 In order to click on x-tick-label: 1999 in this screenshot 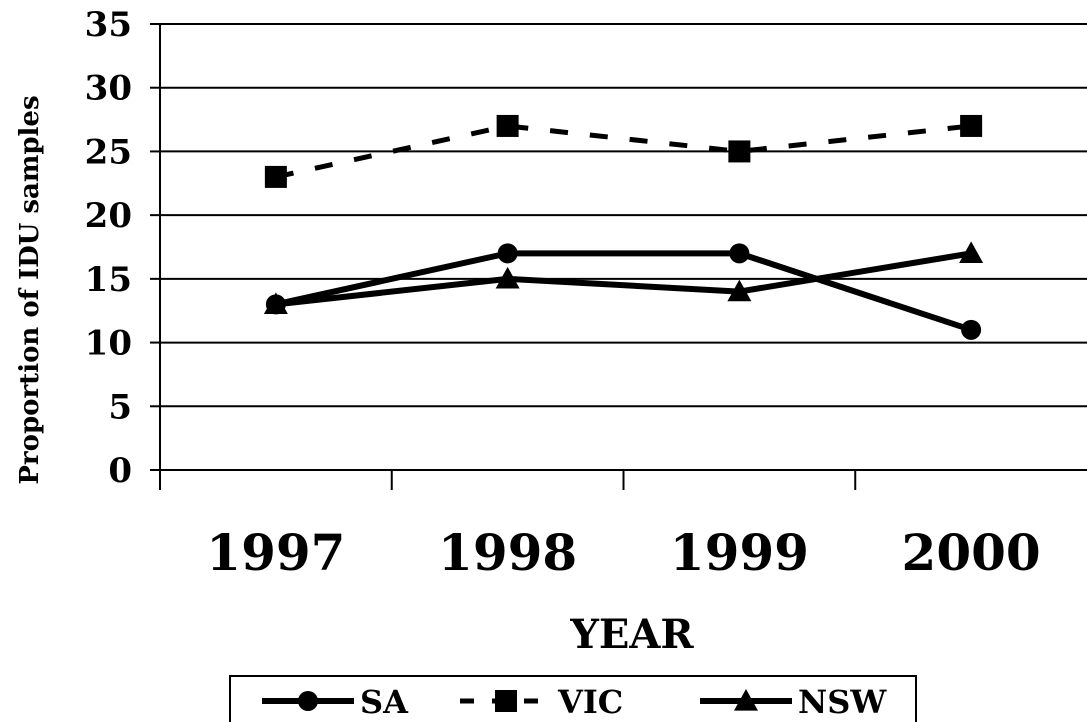, I will do `click(739, 552)`.